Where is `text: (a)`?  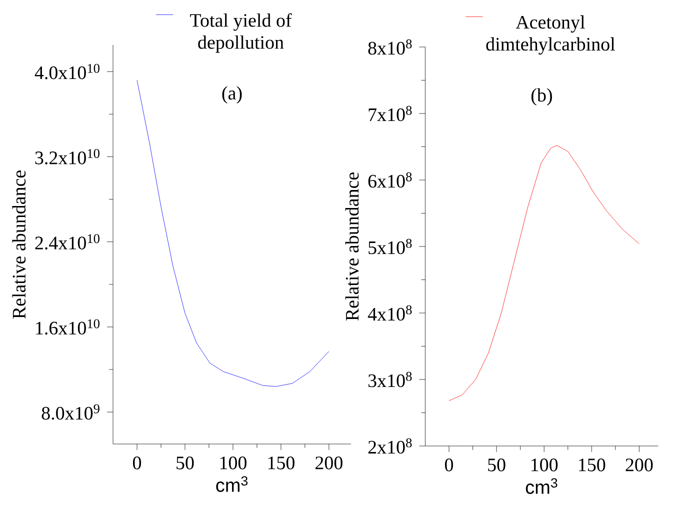 text: (a) is located at coordinates (232, 95).